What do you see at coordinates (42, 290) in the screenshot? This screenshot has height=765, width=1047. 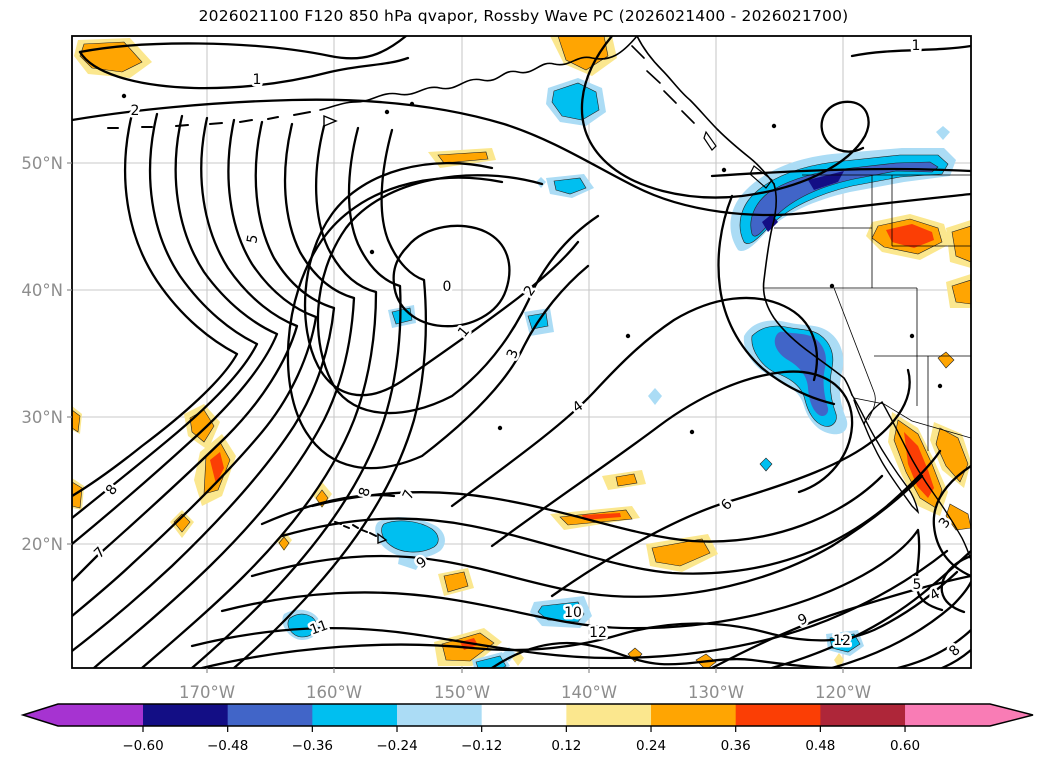 I see `lat-tick-label: 40°N` at bounding box center [42, 290].